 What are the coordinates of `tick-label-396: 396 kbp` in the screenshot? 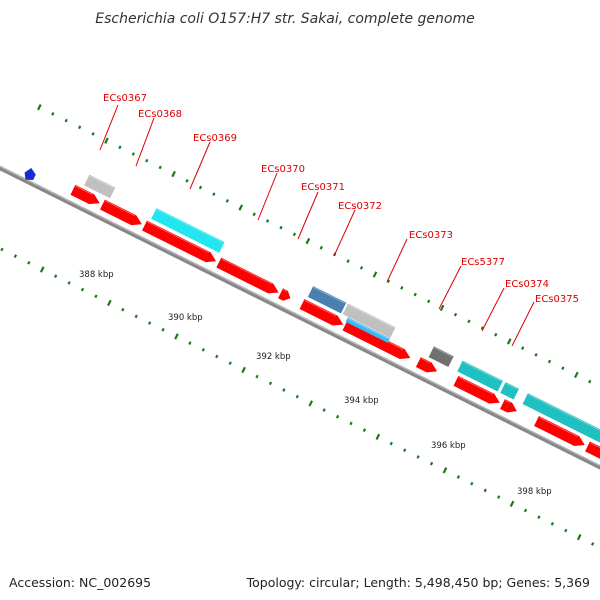 It's located at (448, 446).